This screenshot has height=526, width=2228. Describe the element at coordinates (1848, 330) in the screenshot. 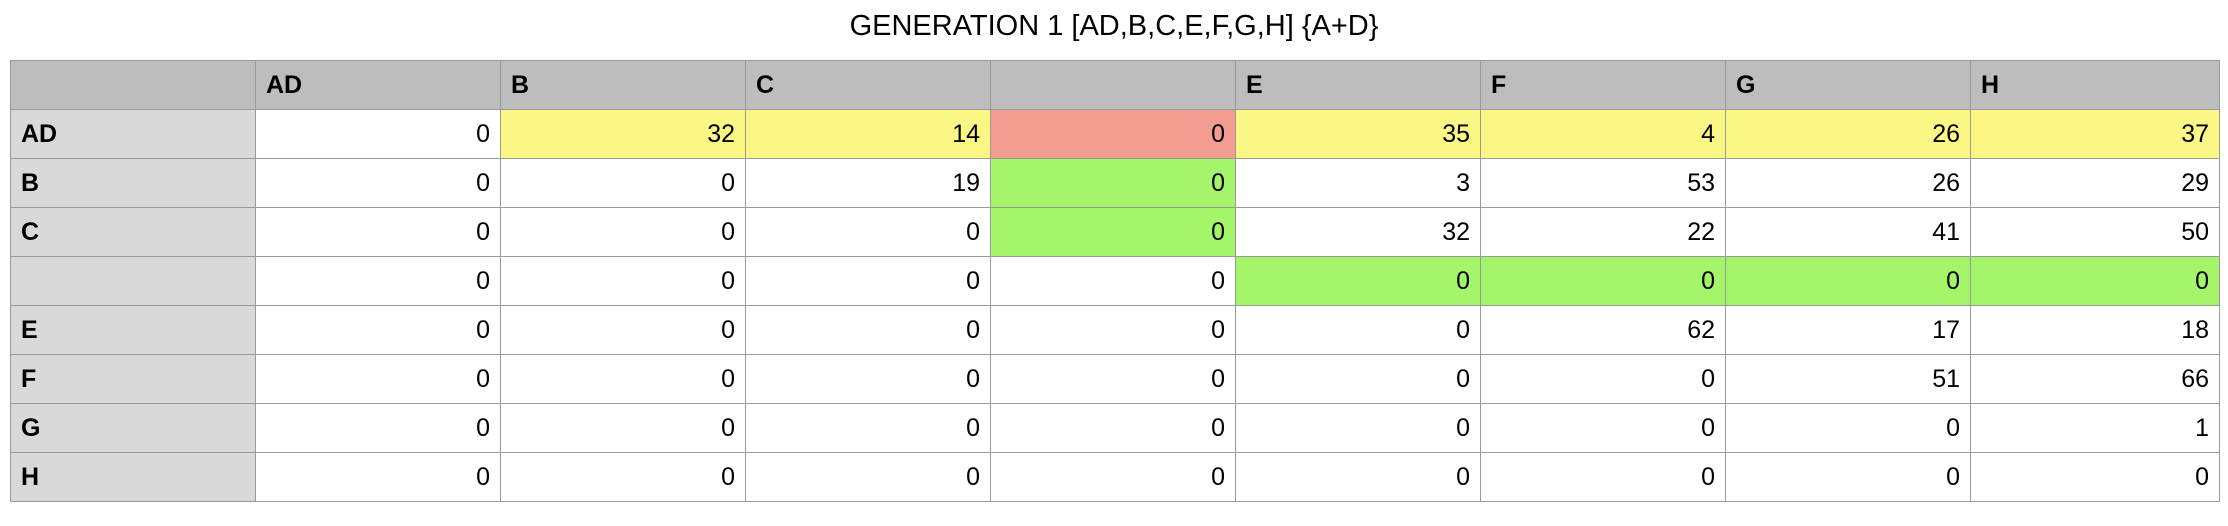

I see `table-cell: 17` at that location.